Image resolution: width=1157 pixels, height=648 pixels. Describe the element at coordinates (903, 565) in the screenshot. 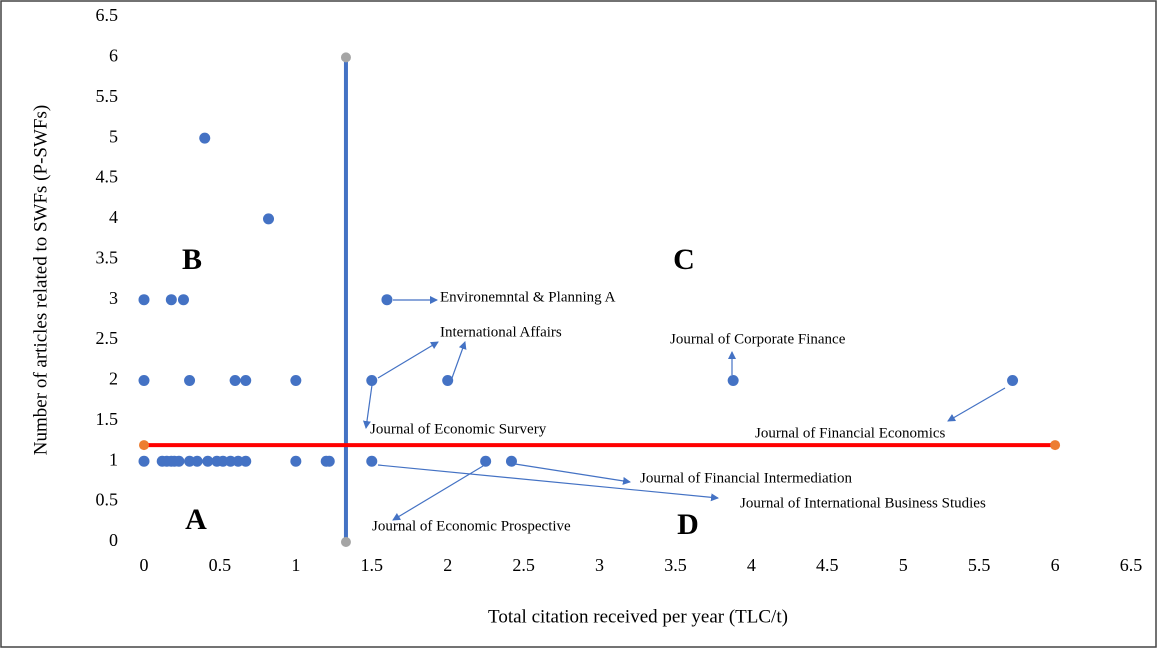

I see `x-tick-label: 5` at that location.